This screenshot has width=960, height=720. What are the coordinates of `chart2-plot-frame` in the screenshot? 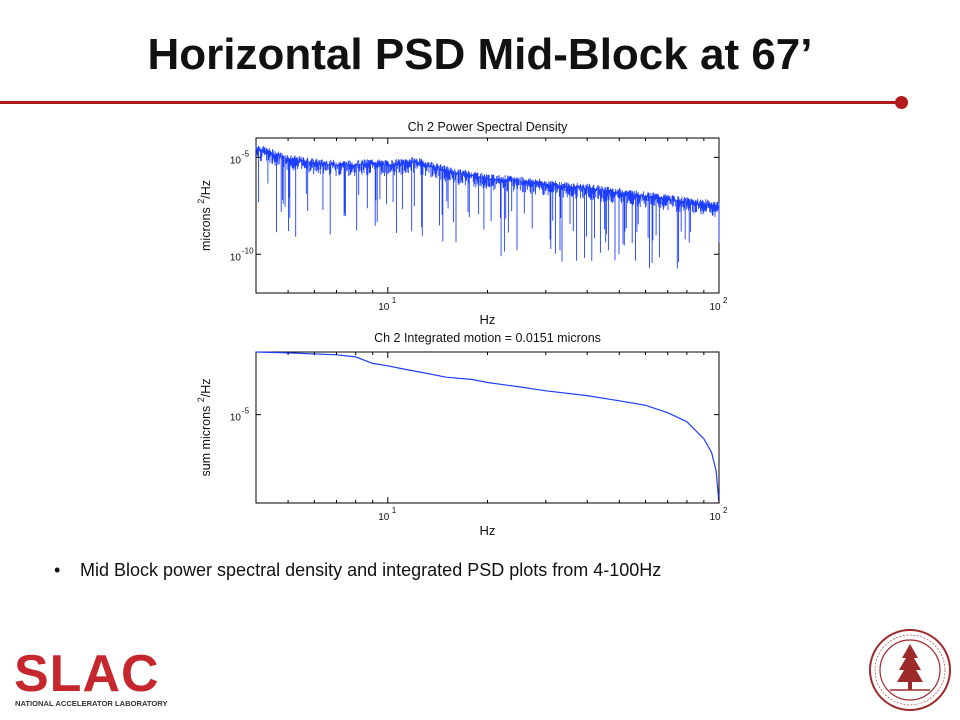 It's located at (487, 427).